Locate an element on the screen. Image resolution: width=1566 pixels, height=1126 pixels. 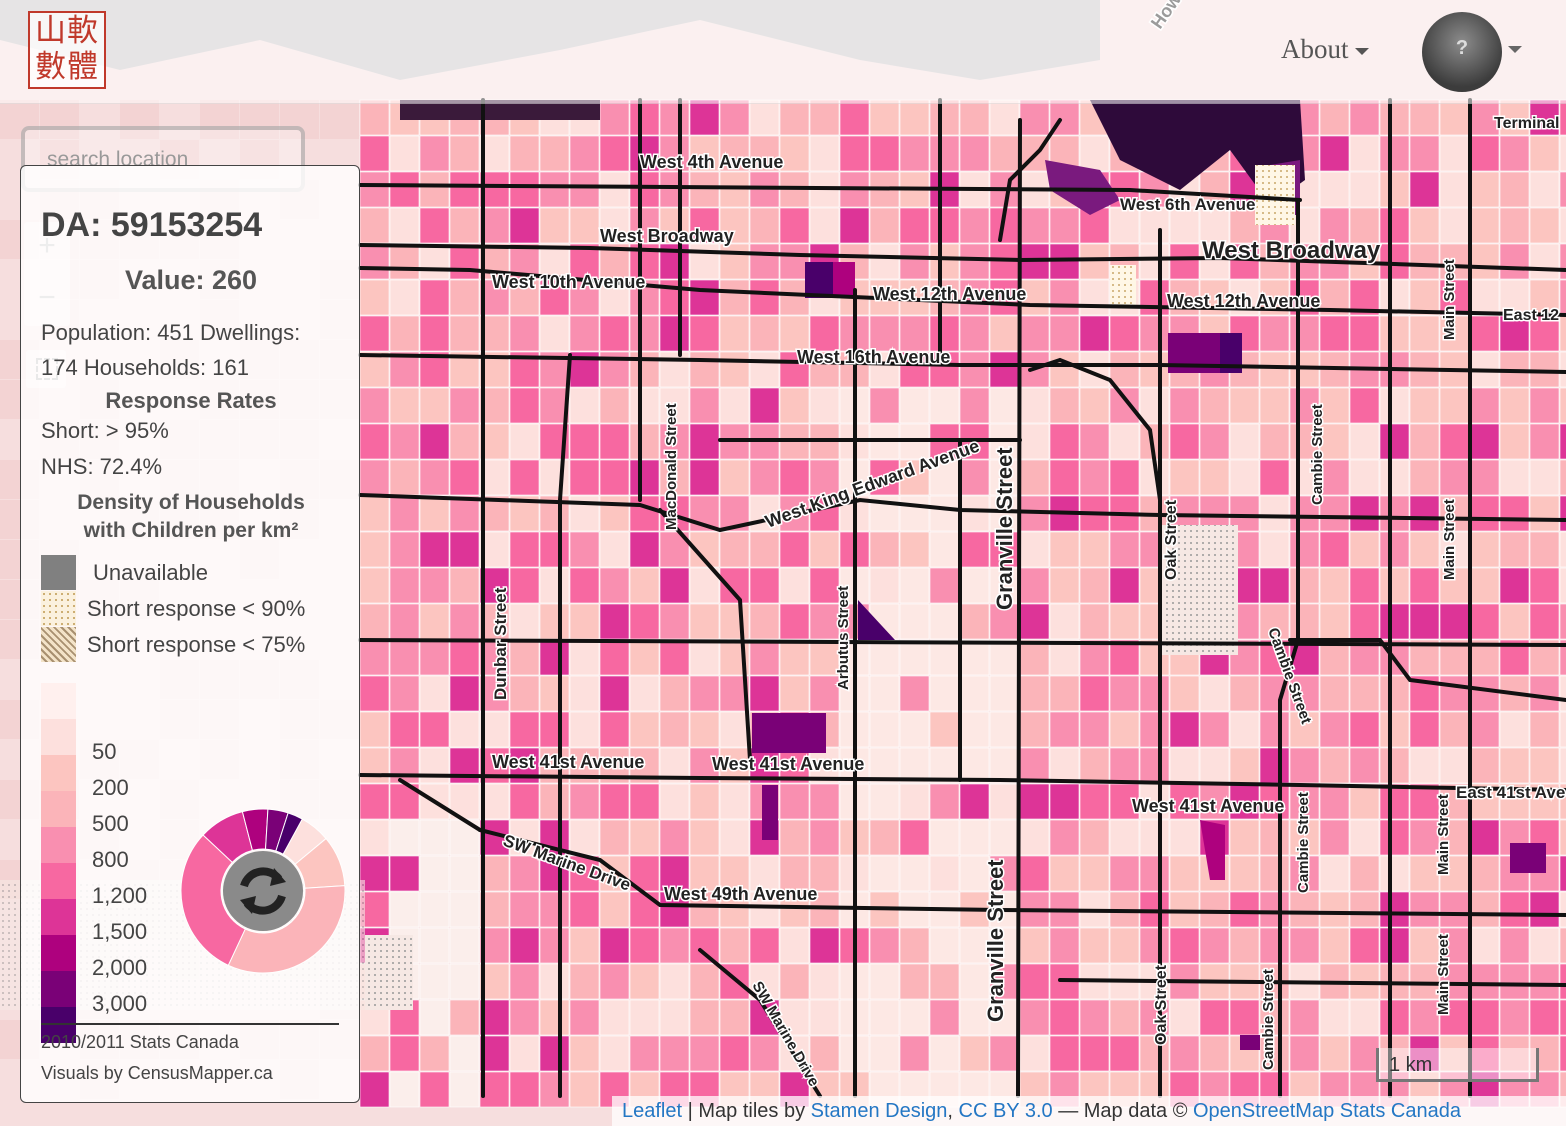
scale-label: 3,000 is located at coordinates (120, 1003).